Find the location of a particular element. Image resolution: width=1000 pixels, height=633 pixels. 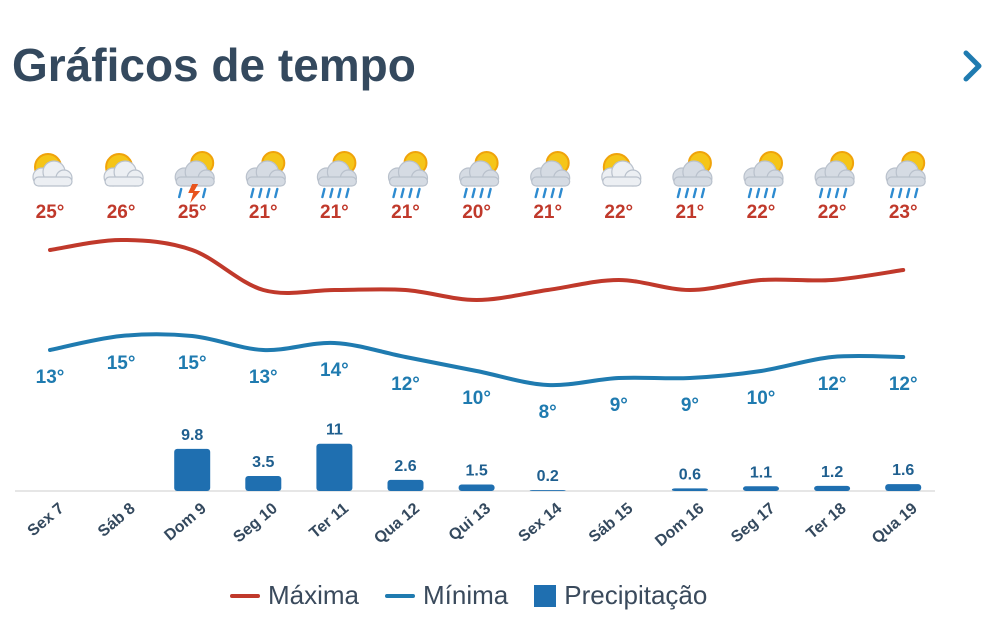

precip-label: 1.1 is located at coordinates (761, 472).